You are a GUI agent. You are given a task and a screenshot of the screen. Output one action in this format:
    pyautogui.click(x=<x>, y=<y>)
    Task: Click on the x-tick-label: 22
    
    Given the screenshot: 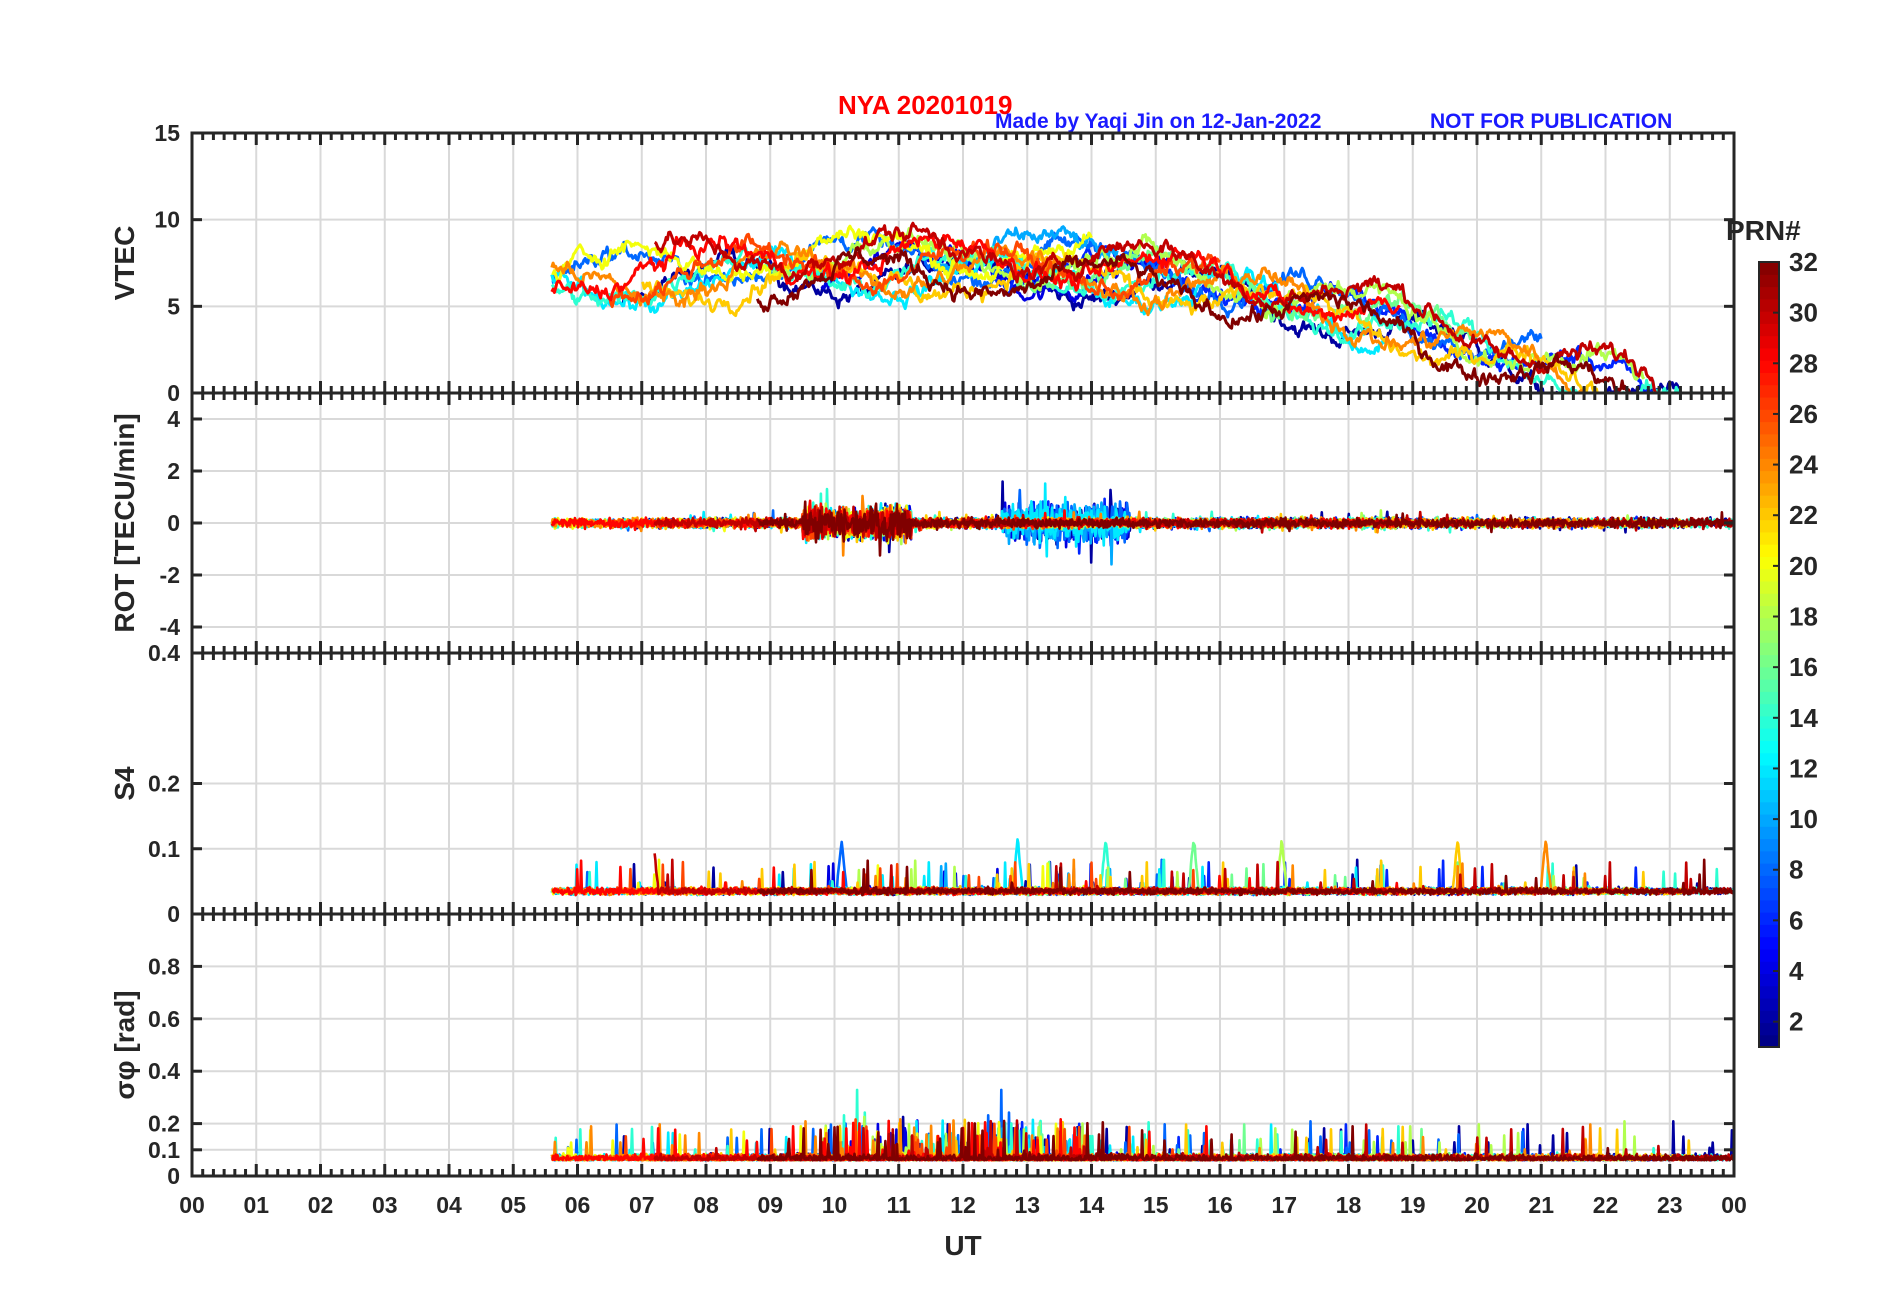 What is the action you would take?
    pyautogui.click(x=1606, y=1205)
    